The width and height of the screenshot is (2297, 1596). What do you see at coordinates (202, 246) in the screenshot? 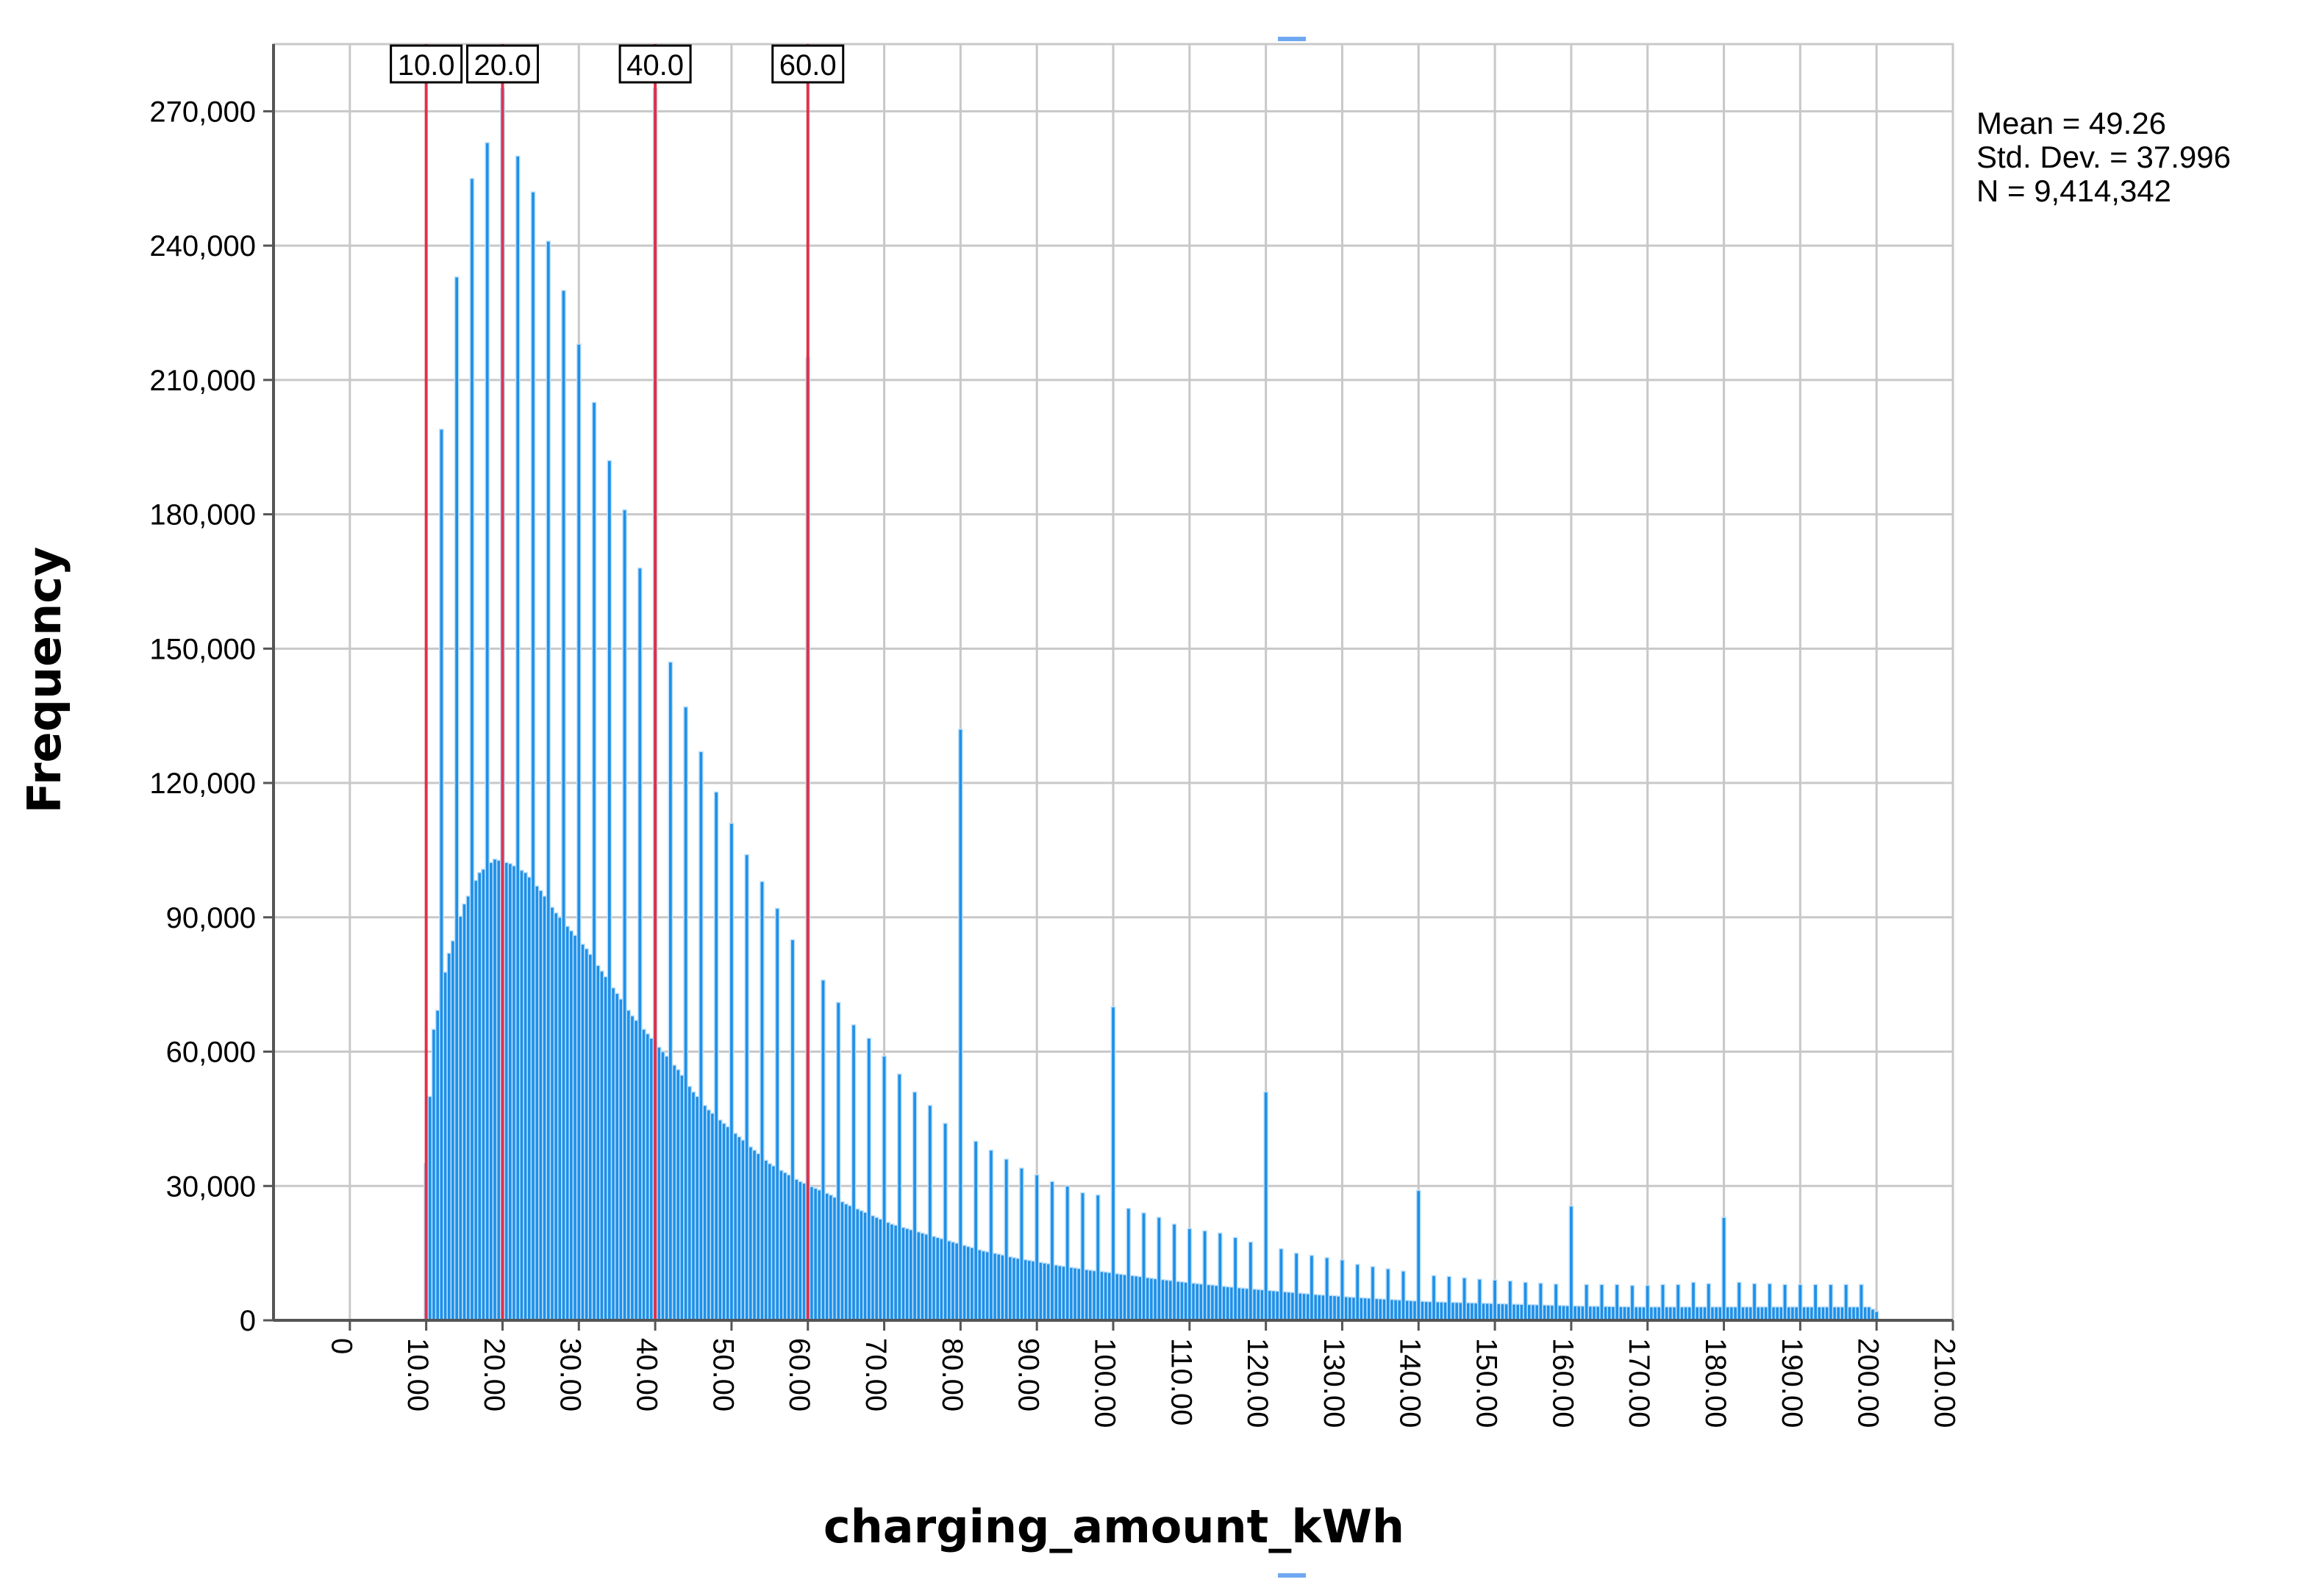
I see `y-tick-label: 240,000` at bounding box center [202, 246].